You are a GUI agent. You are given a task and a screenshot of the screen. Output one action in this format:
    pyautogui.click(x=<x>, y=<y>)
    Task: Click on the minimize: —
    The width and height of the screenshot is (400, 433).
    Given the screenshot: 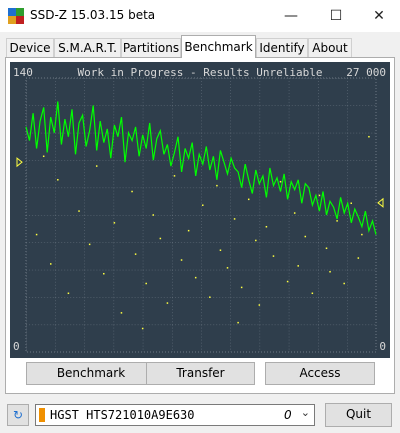 What is the action you would take?
    pyautogui.click(x=291, y=16)
    